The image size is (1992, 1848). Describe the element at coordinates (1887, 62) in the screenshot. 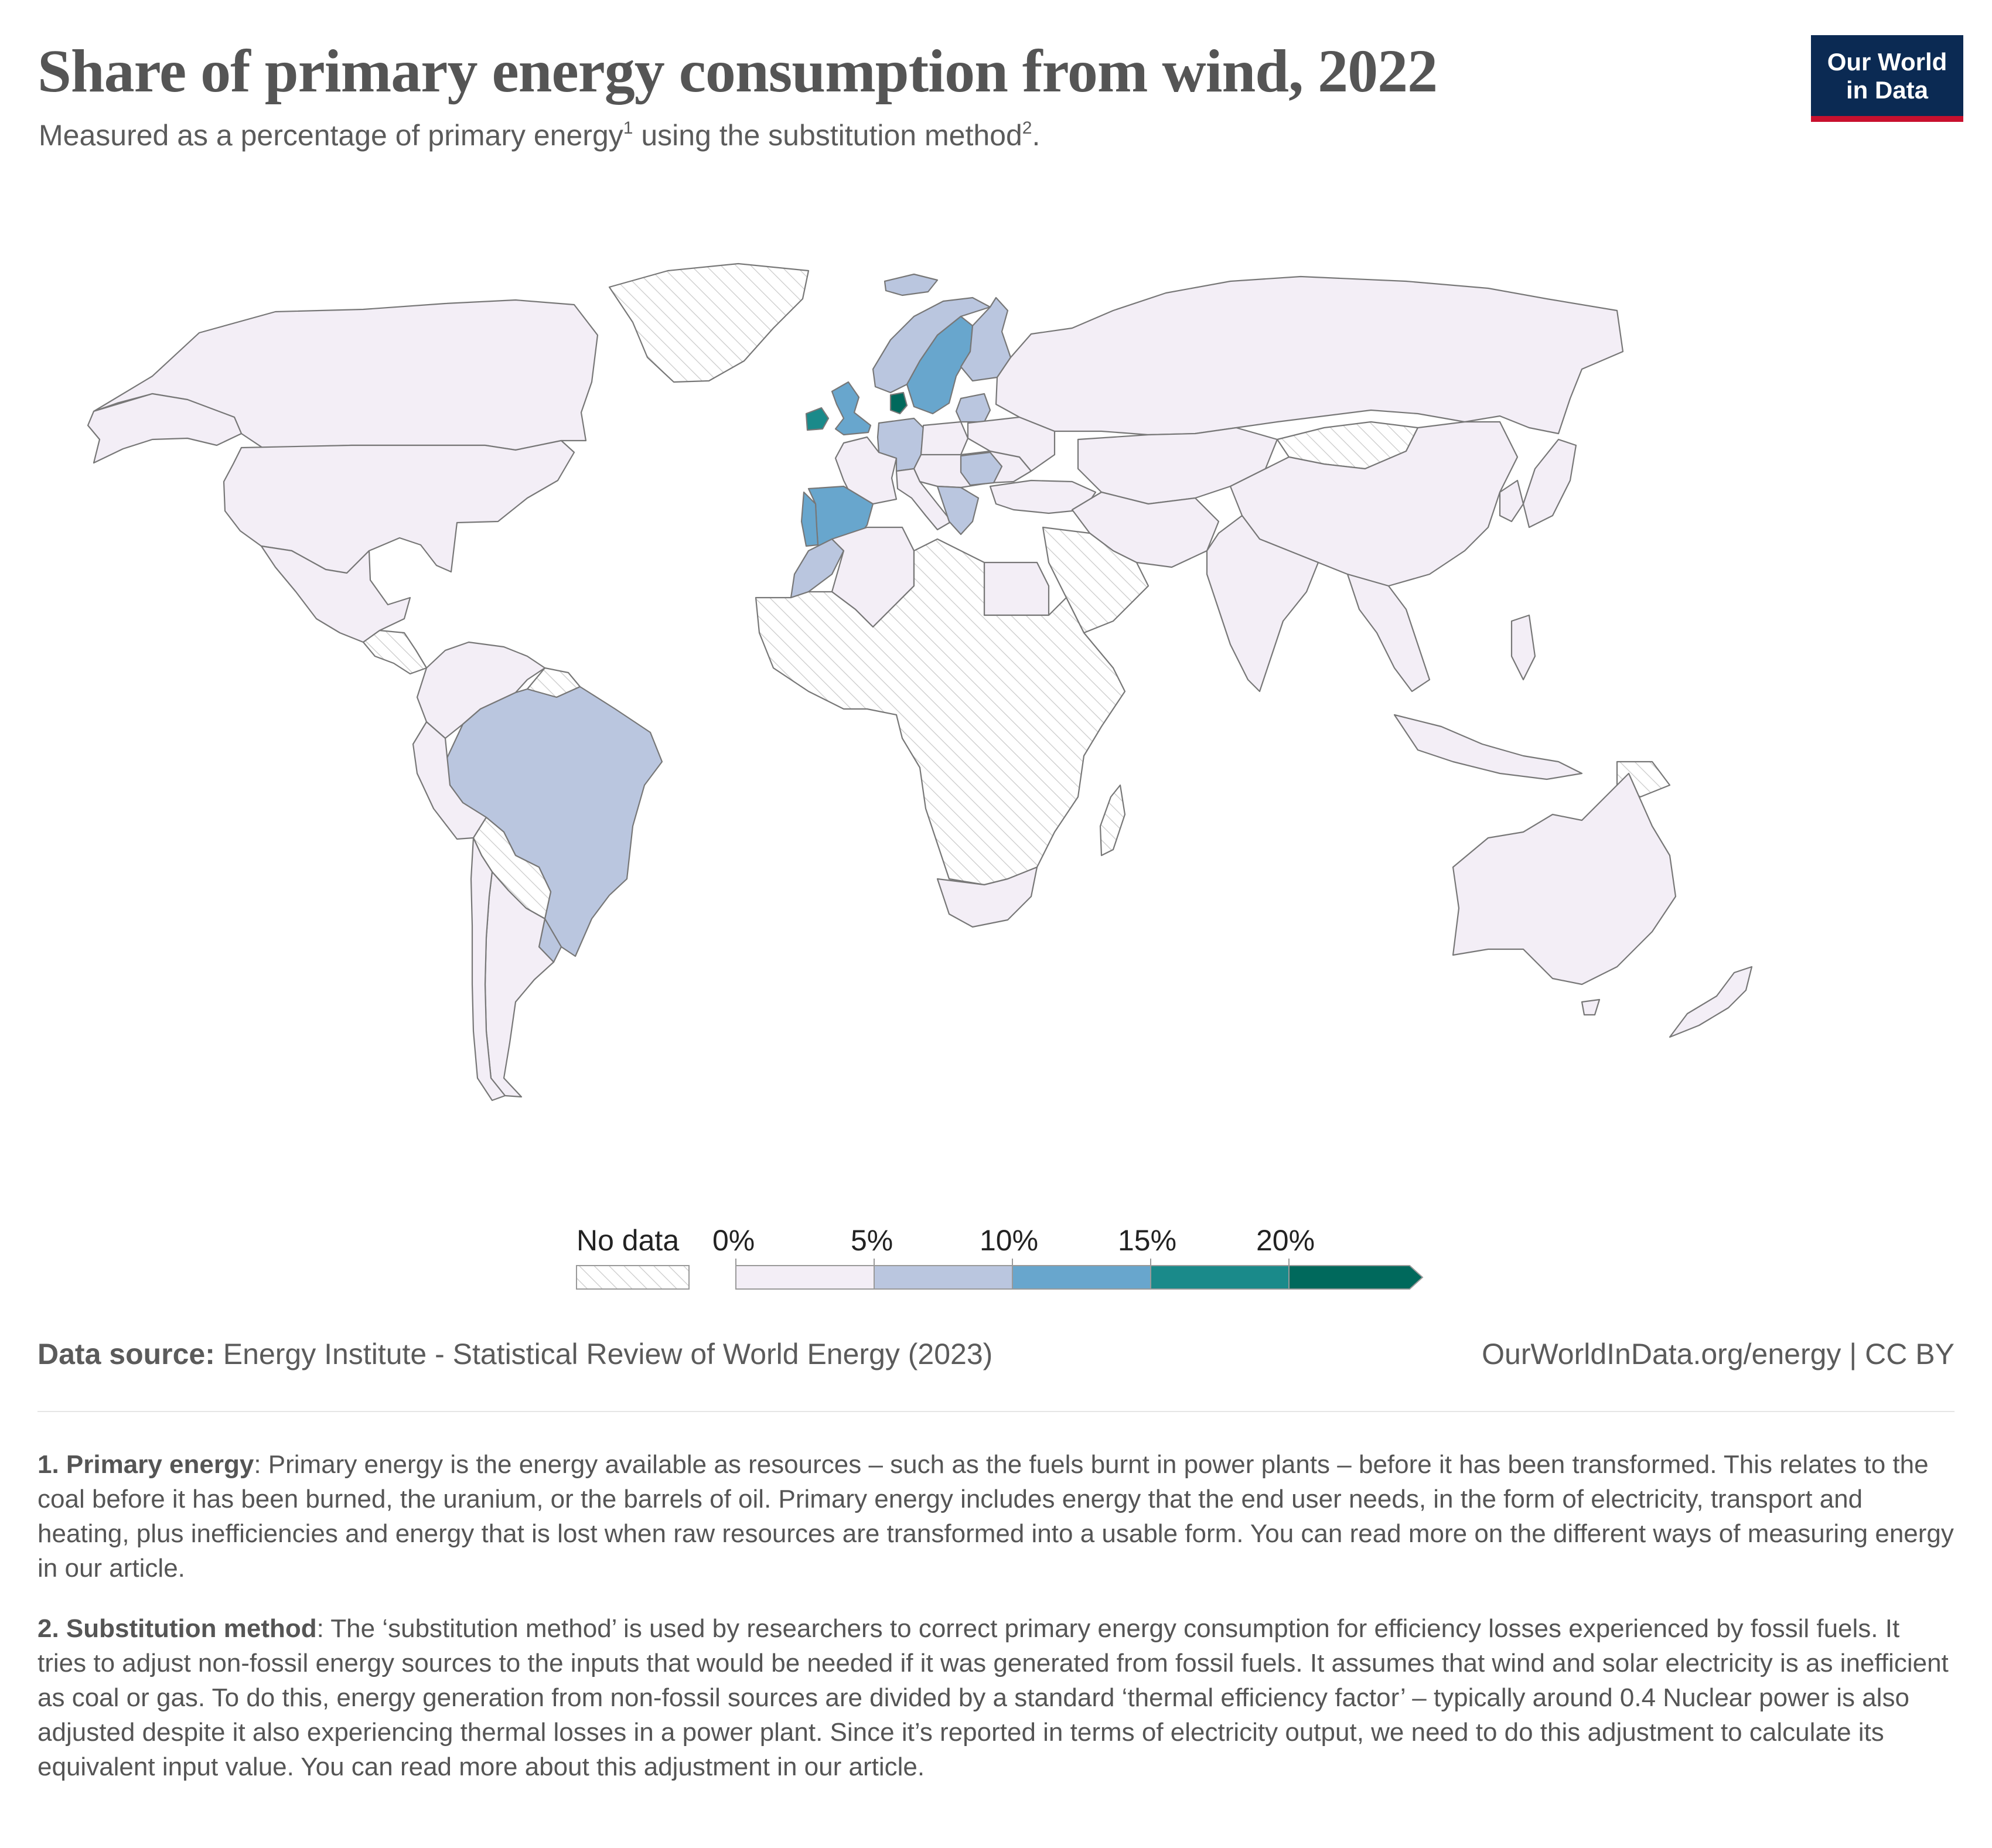

I see `logo-line-1: Our World` at that location.